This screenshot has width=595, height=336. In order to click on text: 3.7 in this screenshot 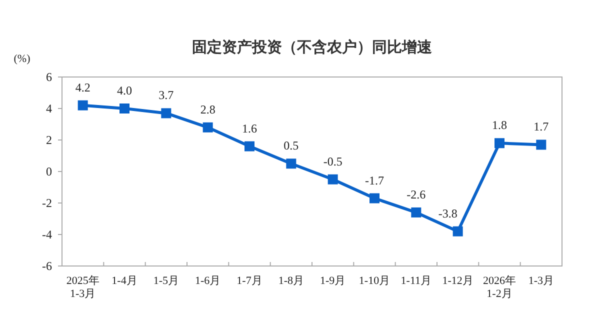, I will do `click(166, 95)`.